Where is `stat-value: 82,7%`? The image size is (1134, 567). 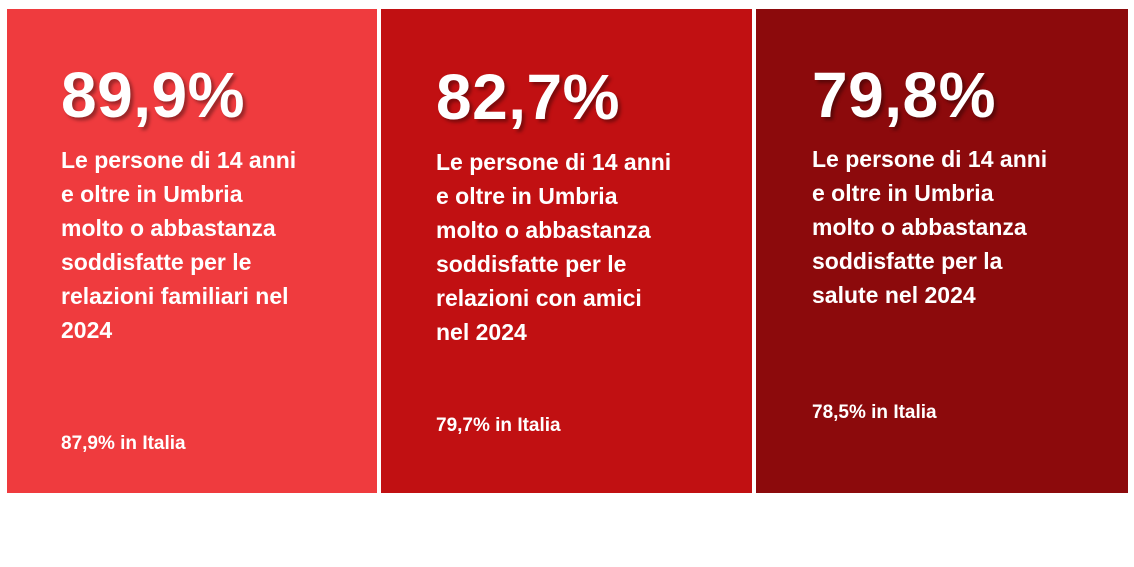
stat-value: 82,7% is located at coordinates (528, 97).